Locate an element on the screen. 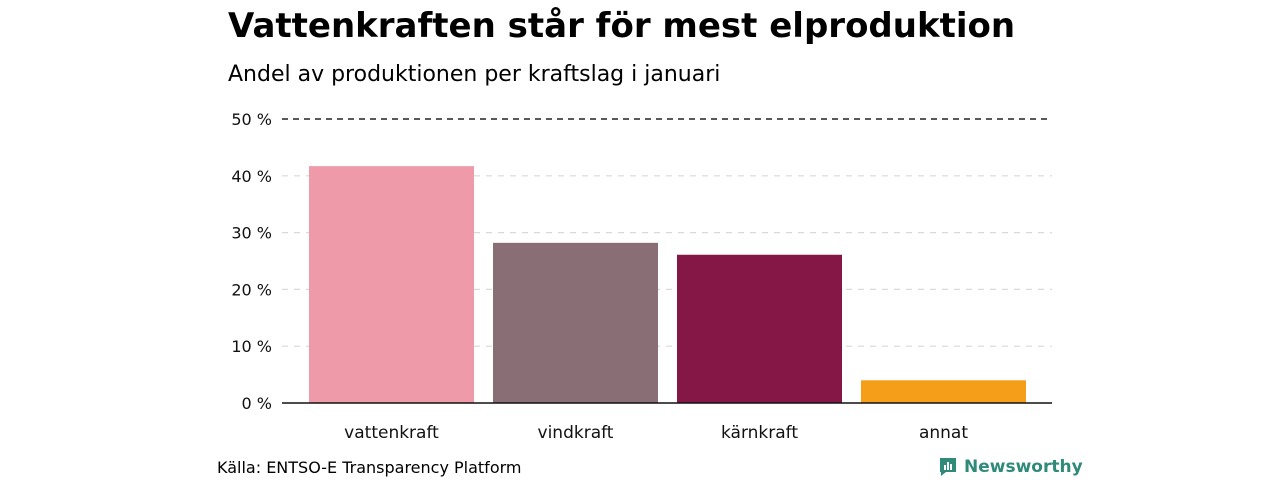  x-tick-label: vindkraft is located at coordinates (576, 433).